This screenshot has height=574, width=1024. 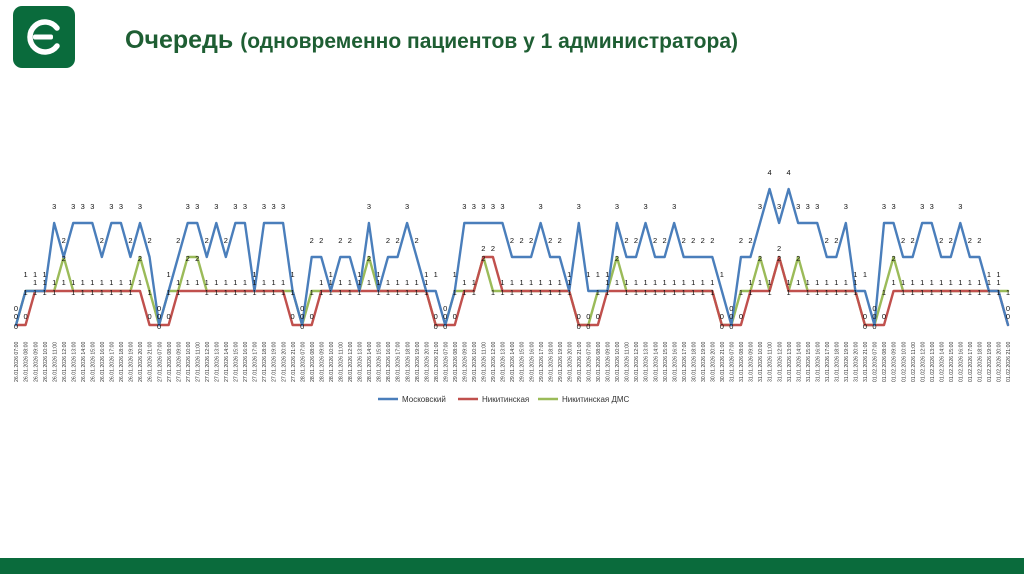 What do you see at coordinates (322, 361) in the screenshot?
I see `x-tick-label: 28.01.2026 09:00` at bounding box center [322, 361].